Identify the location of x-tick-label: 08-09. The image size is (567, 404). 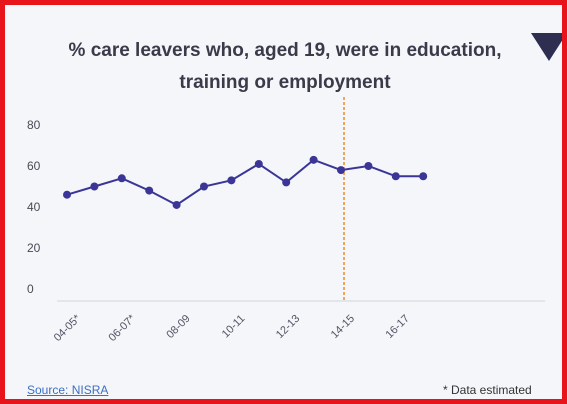
(178, 327).